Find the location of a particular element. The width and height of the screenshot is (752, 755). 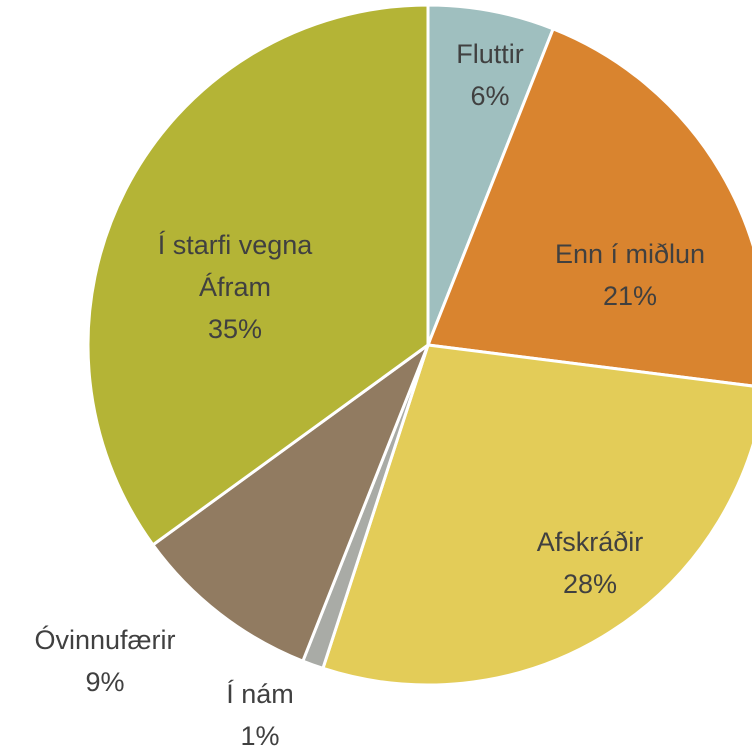

value-label: 9% is located at coordinates (105, 682).